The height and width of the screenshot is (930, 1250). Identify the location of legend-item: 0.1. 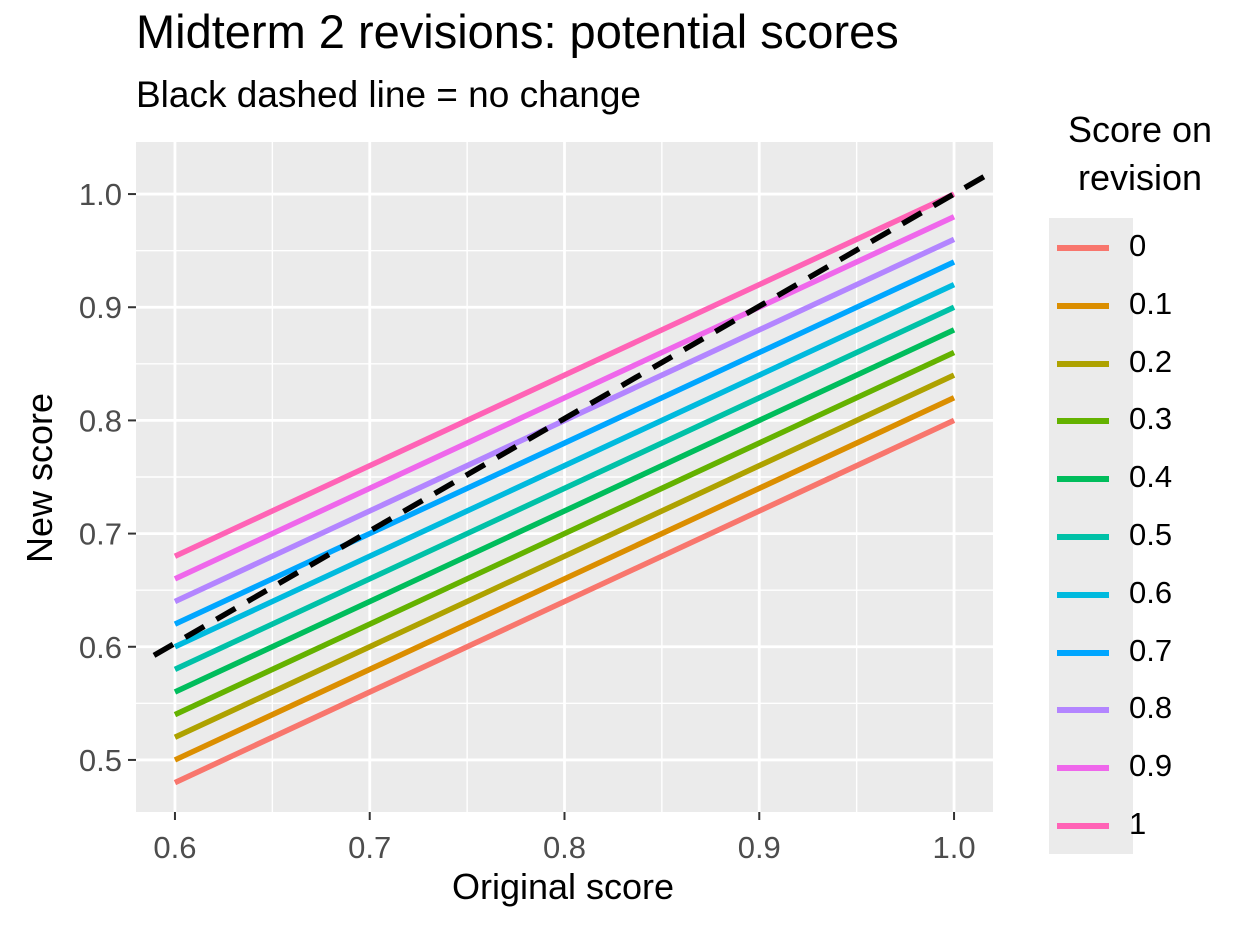
(1149, 307).